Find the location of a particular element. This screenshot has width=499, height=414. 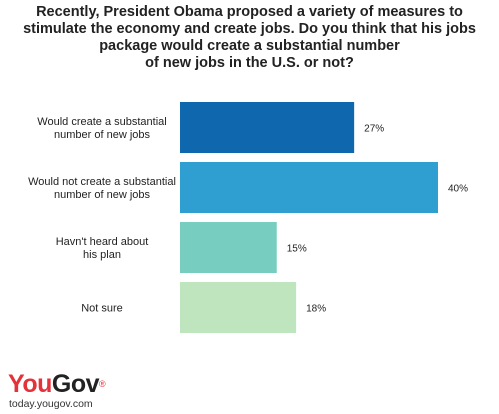

category-label: Would create a substantial is located at coordinates (101, 122).